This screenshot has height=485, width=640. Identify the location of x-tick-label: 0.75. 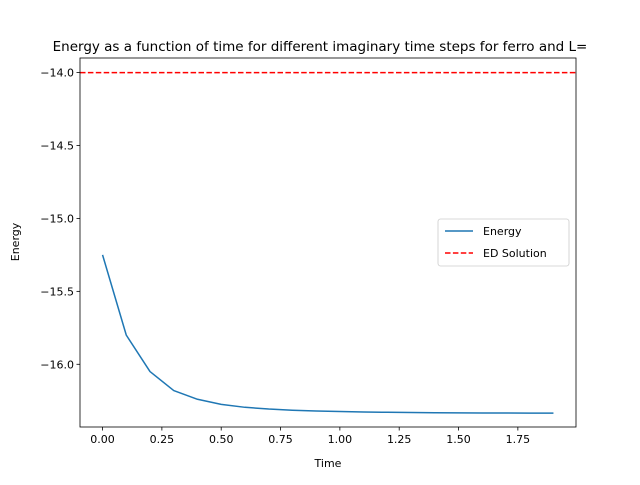
(280, 439).